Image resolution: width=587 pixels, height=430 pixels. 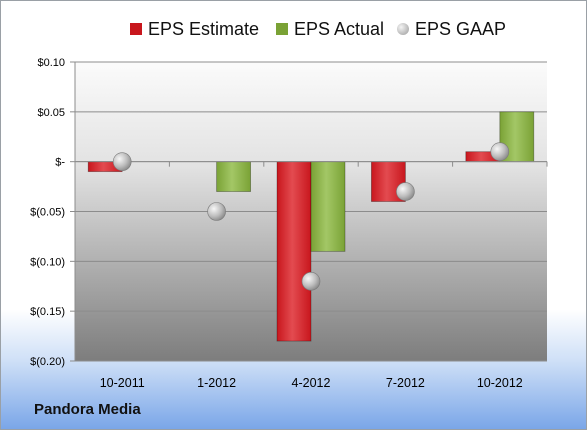 What do you see at coordinates (204, 28) in the screenshot?
I see `legend-label-estimate: EPS Estimate` at bounding box center [204, 28].